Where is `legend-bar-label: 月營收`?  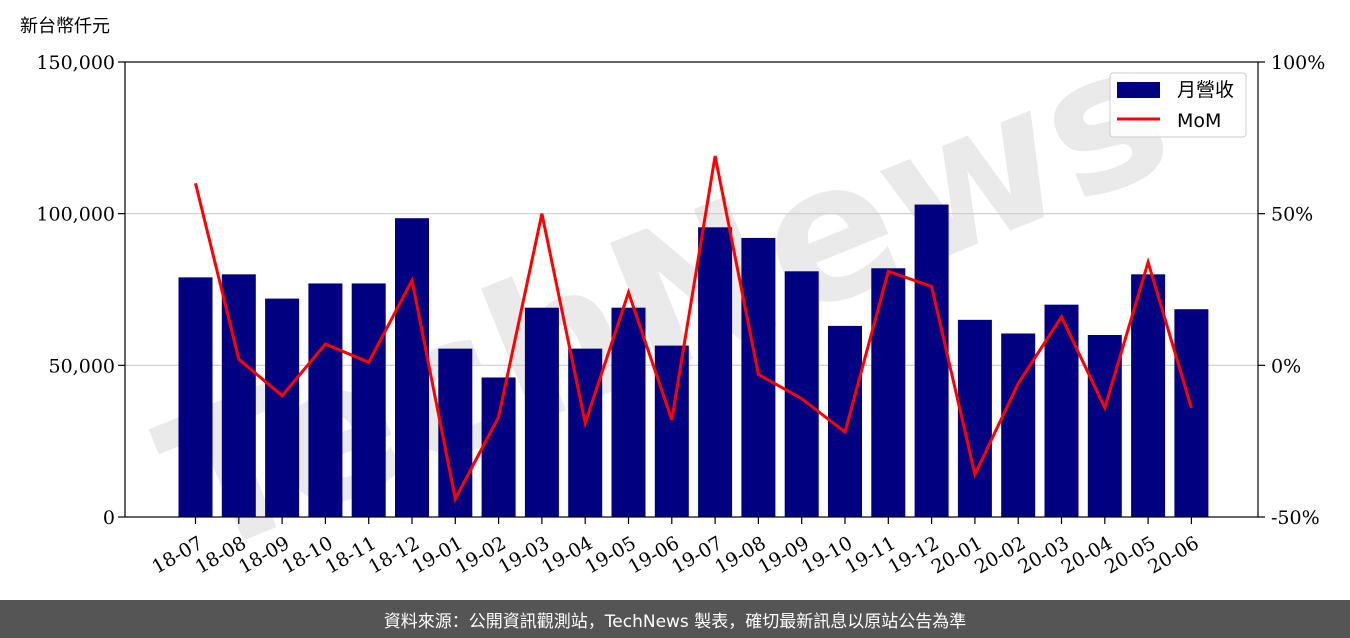
legend-bar-label: 月營收 is located at coordinates (1205, 90).